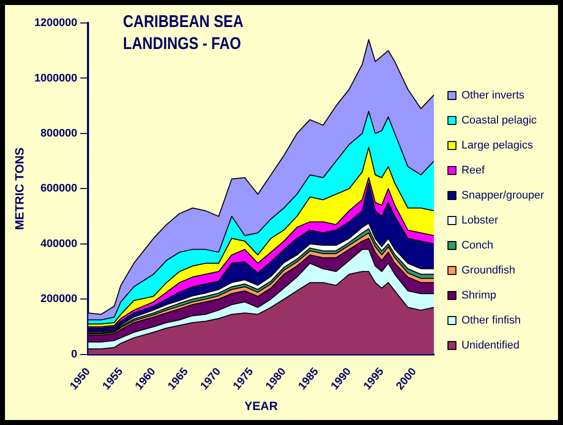 Image resolution: width=563 pixels, height=425 pixels. I want to click on legend-label: Snapper/grouper, so click(502, 196).